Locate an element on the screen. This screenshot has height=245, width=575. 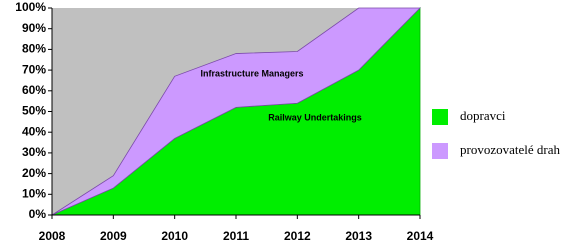
x-tick-label: 2010 is located at coordinates (174, 236).